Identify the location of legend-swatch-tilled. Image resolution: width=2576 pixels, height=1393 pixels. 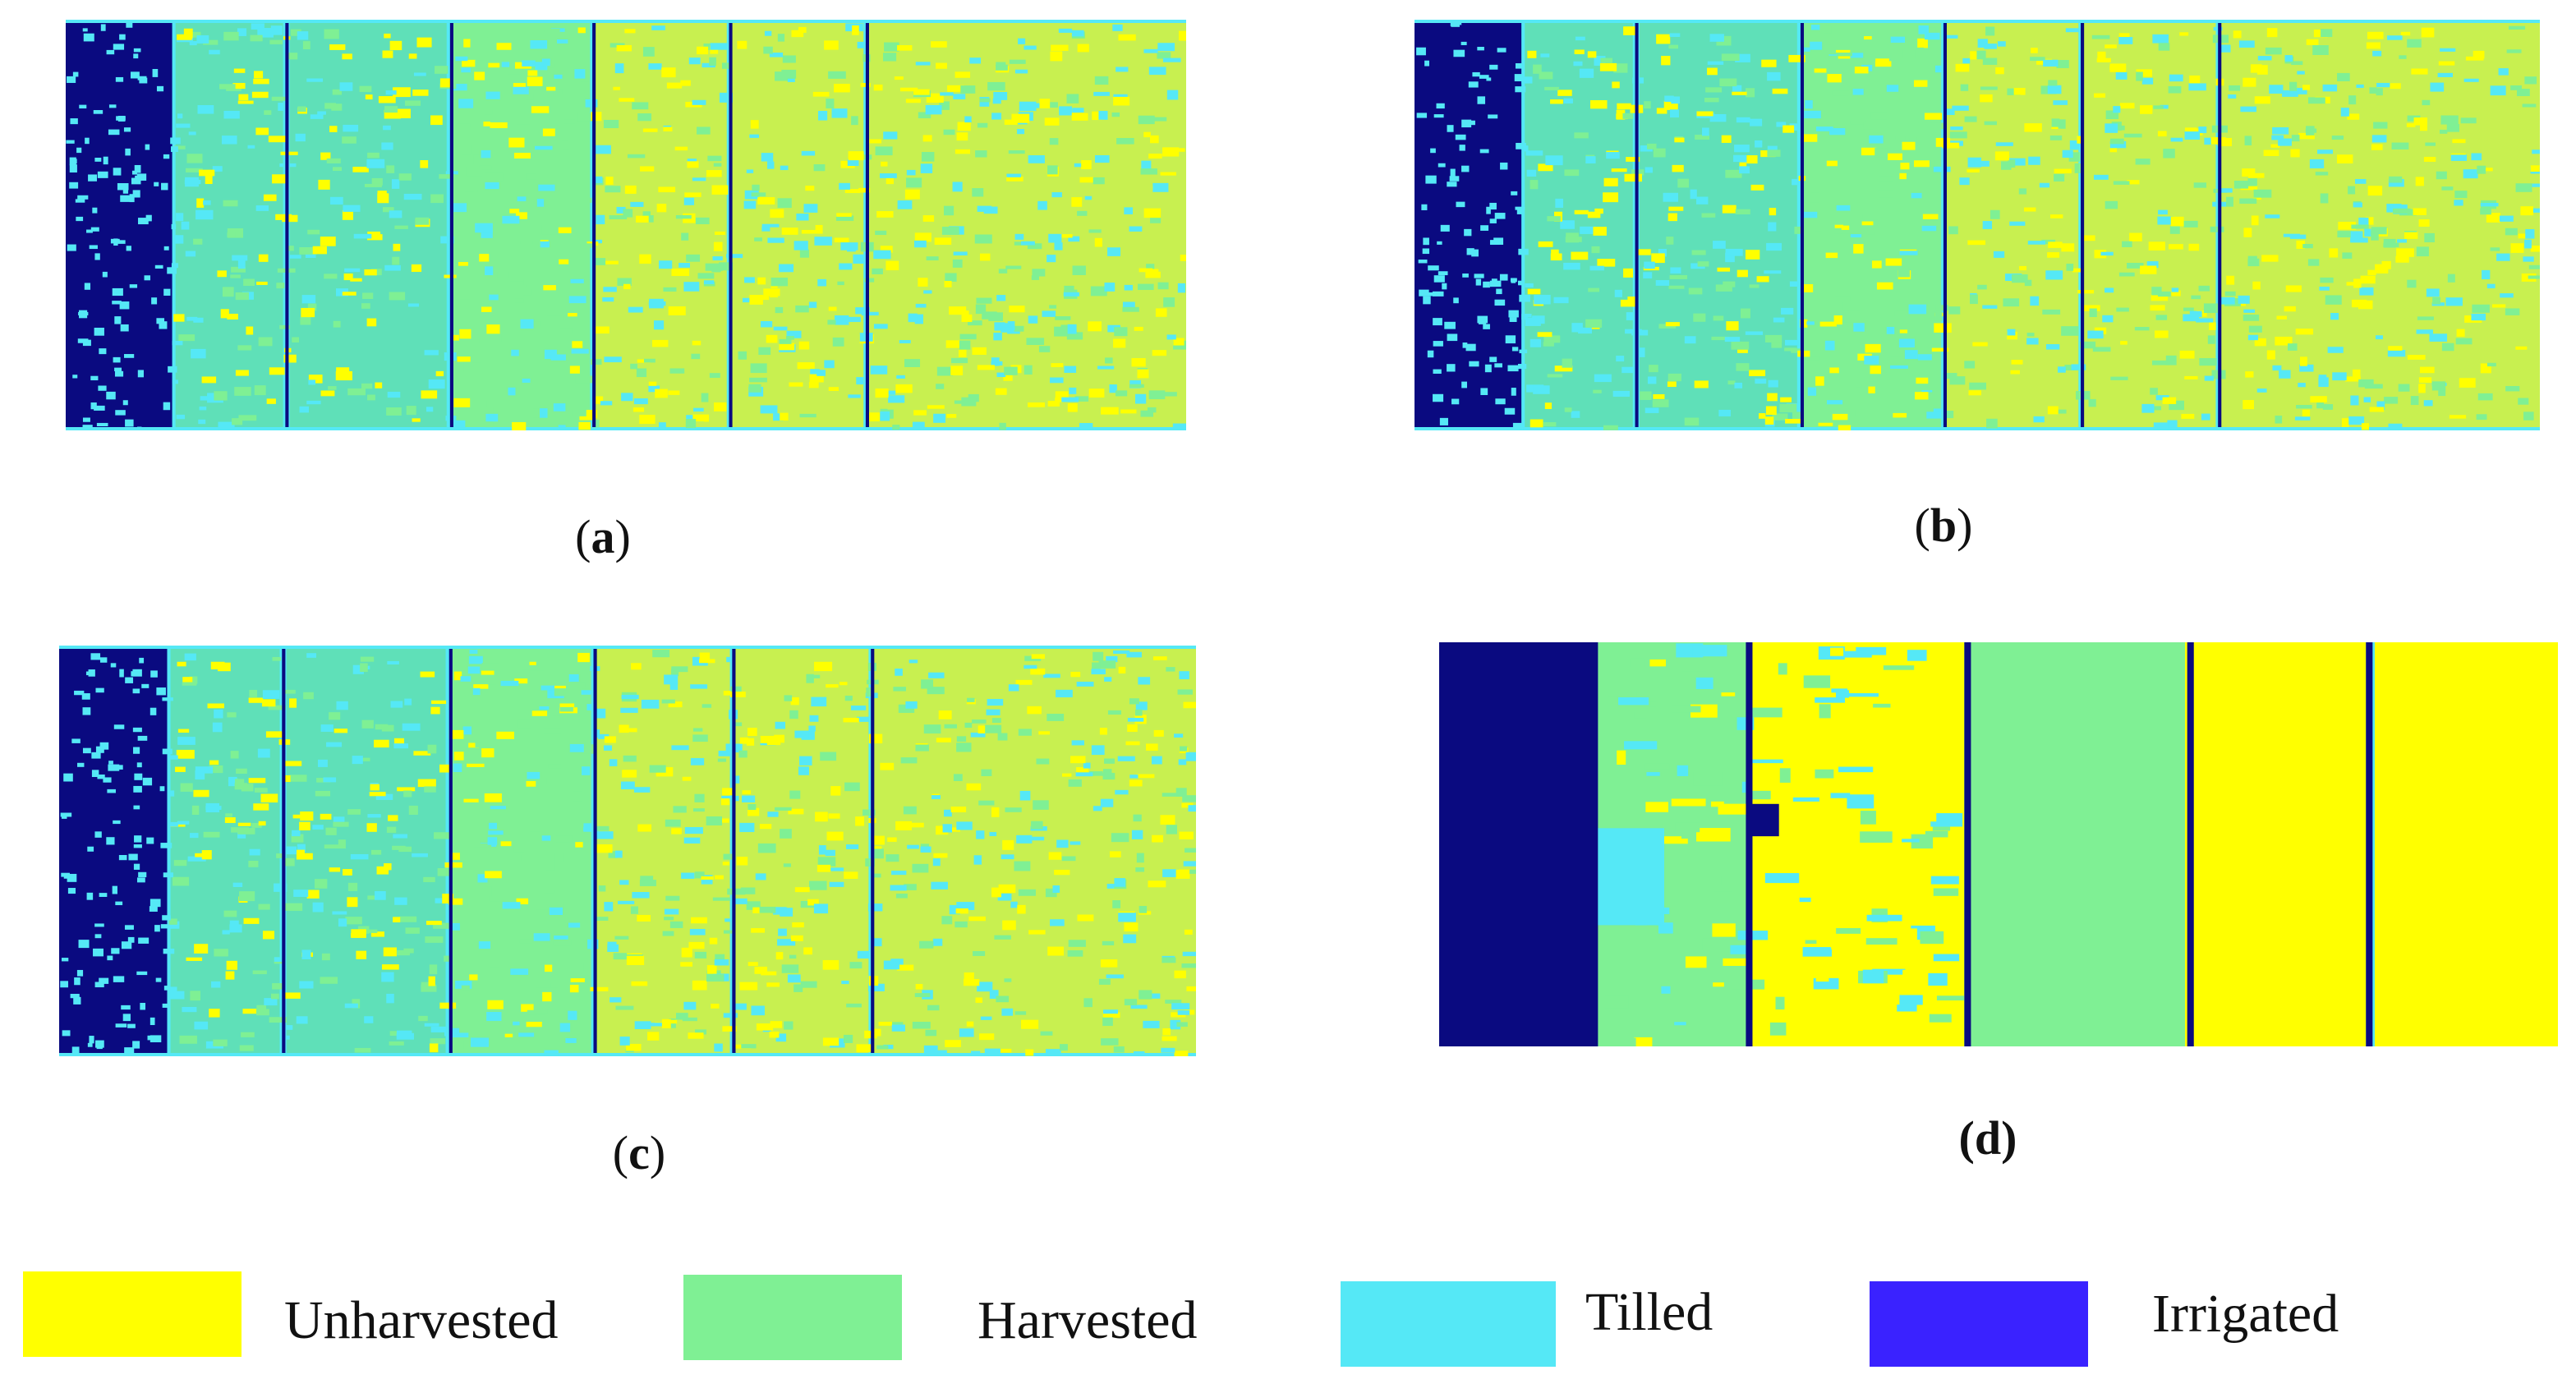
(1448, 1324).